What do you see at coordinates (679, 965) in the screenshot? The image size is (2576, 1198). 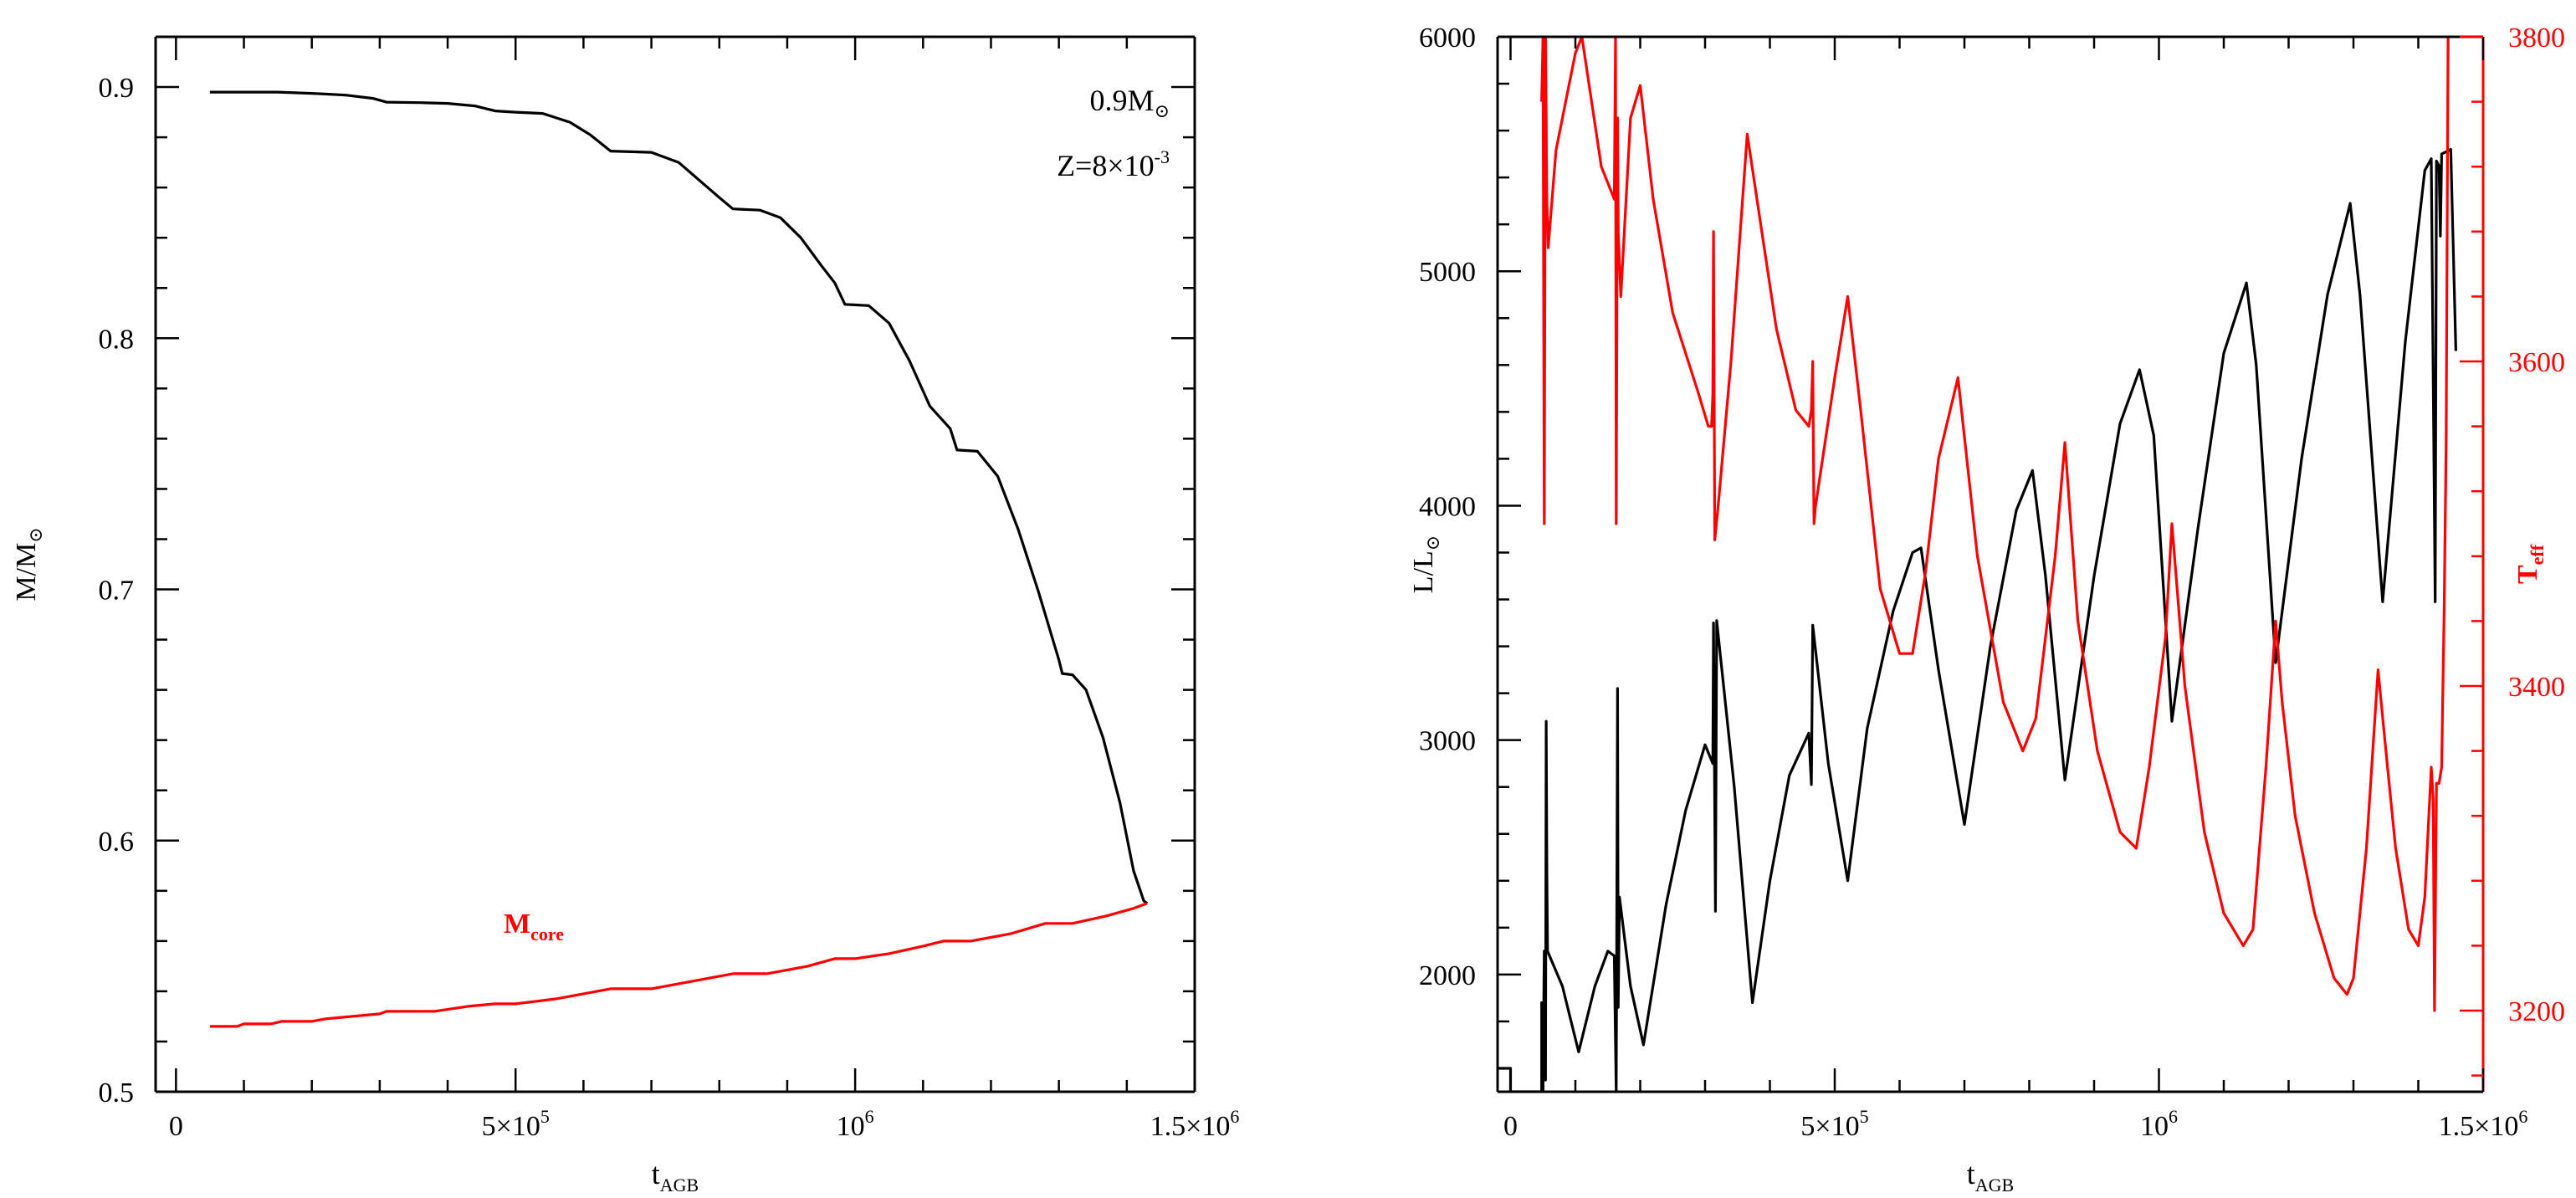 I see `series-line-m-core` at bounding box center [679, 965].